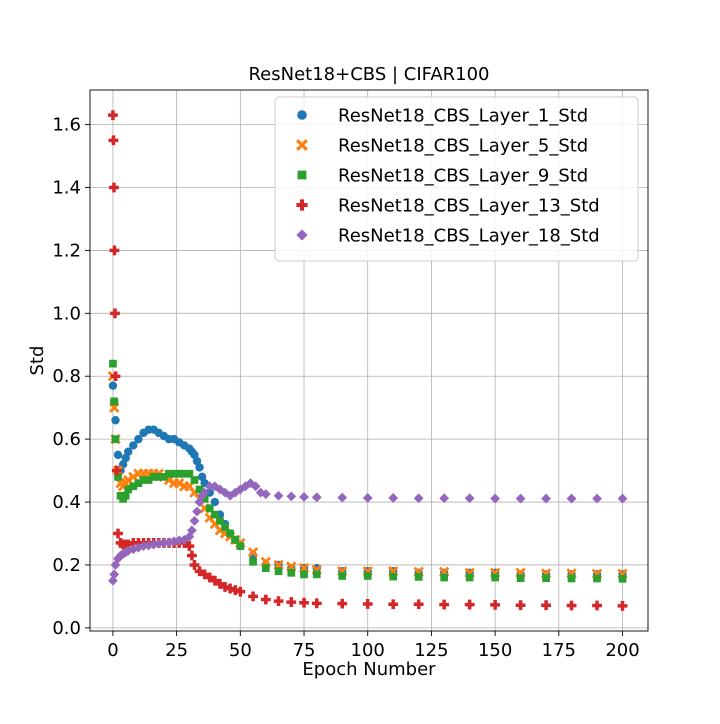  Describe the element at coordinates (369, 669) in the screenshot. I see `x-axis-label: Epoch Number` at that location.